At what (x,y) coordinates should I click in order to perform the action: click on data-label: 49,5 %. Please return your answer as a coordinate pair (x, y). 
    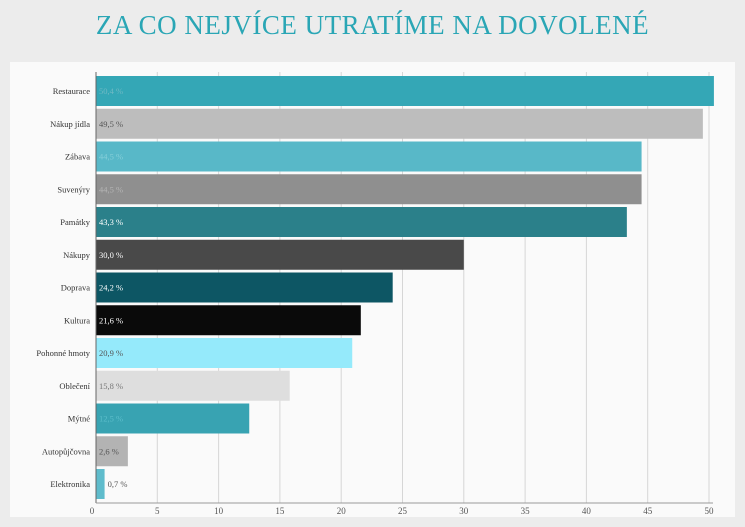
    Looking at the image, I should click on (111, 124).